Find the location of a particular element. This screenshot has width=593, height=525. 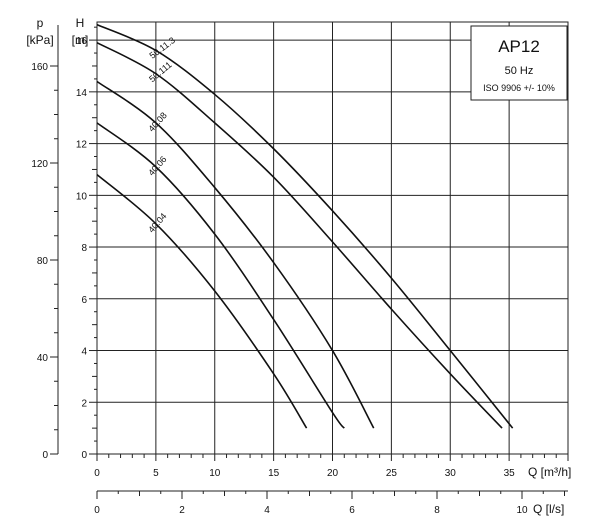

pressure-tick-label: 80 is located at coordinates (43, 261).